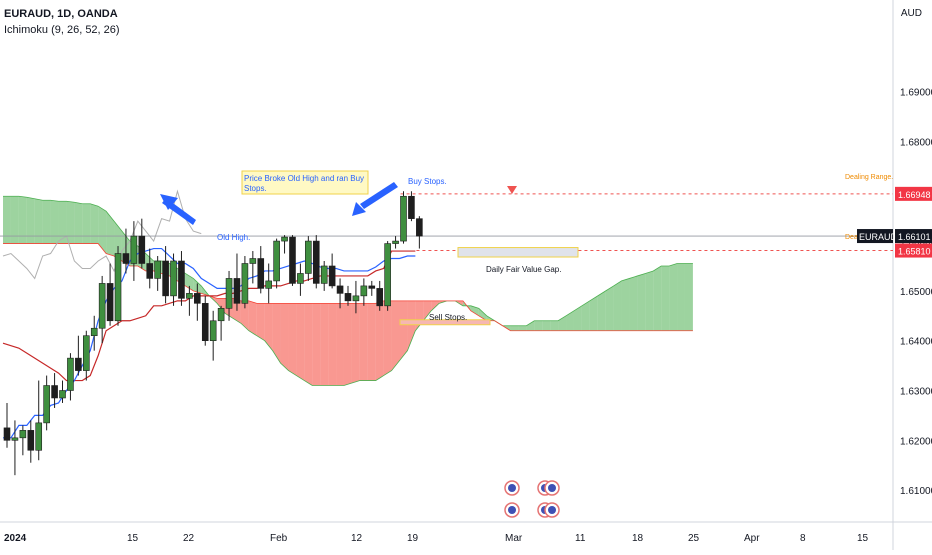  I want to click on price-tick-label: 1.65000, so click(916, 292).